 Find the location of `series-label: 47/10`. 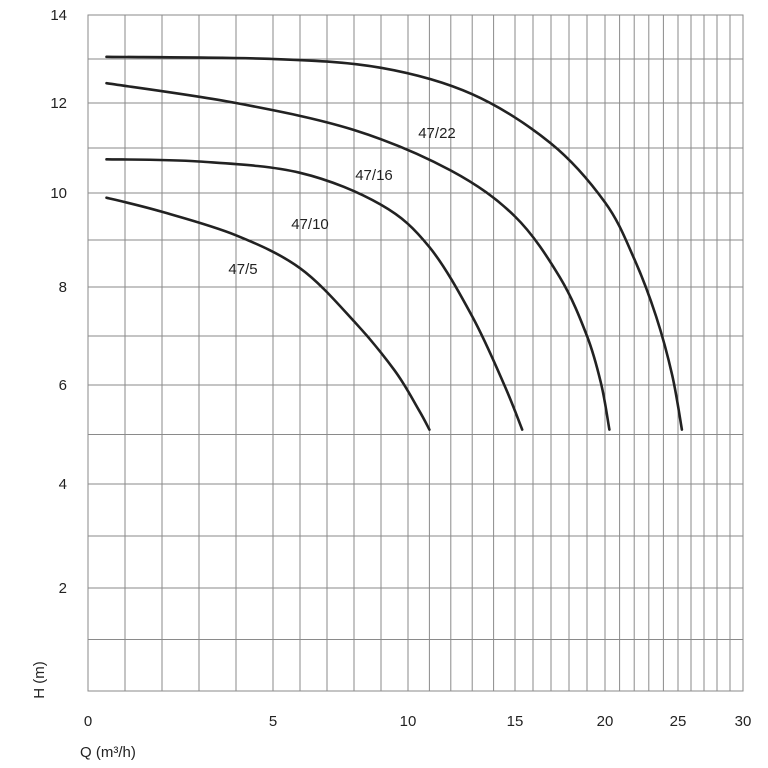

series-label: 47/10 is located at coordinates (310, 224).